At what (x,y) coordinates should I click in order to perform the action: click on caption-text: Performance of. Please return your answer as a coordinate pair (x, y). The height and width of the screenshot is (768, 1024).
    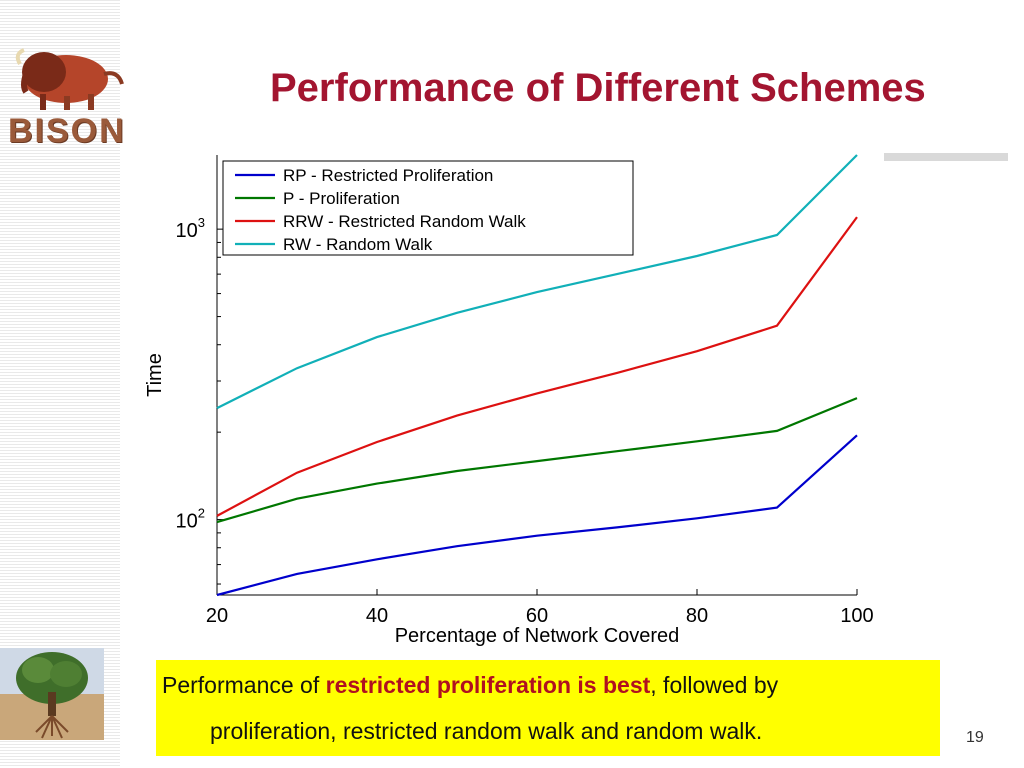
    Looking at the image, I should click on (244, 685).